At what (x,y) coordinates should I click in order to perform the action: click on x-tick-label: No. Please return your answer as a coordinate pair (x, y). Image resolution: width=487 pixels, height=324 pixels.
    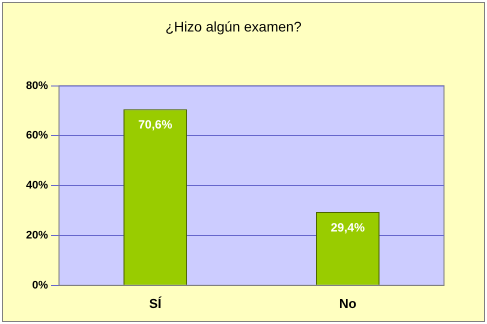
    Looking at the image, I should click on (347, 303).